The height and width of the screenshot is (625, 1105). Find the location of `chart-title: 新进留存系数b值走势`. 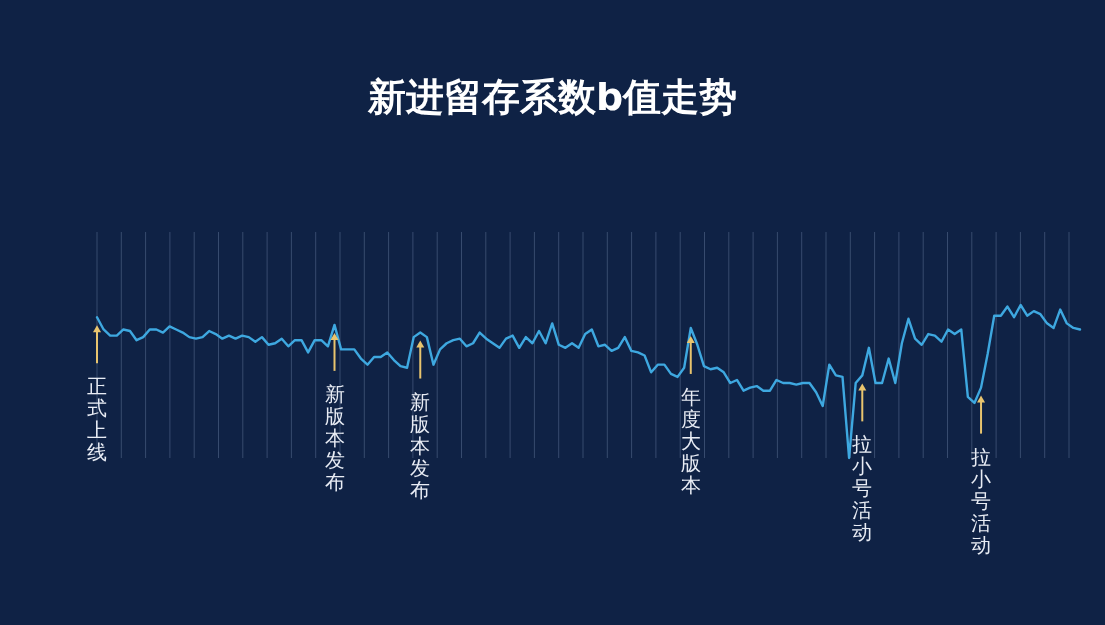

chart-title: 新进留存系数b值走势 is located at coordinates (552, 97).